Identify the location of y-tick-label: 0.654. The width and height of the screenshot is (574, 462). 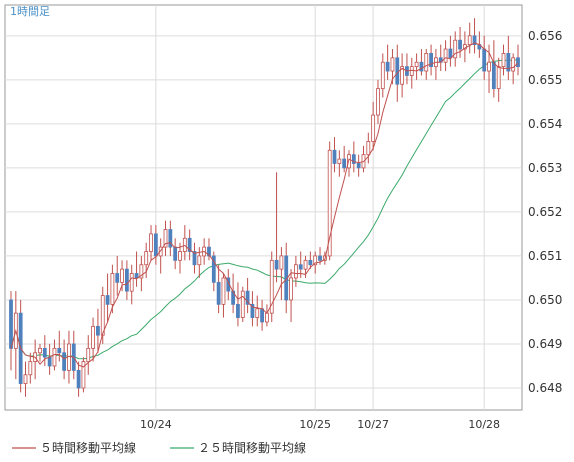
(545, 124).